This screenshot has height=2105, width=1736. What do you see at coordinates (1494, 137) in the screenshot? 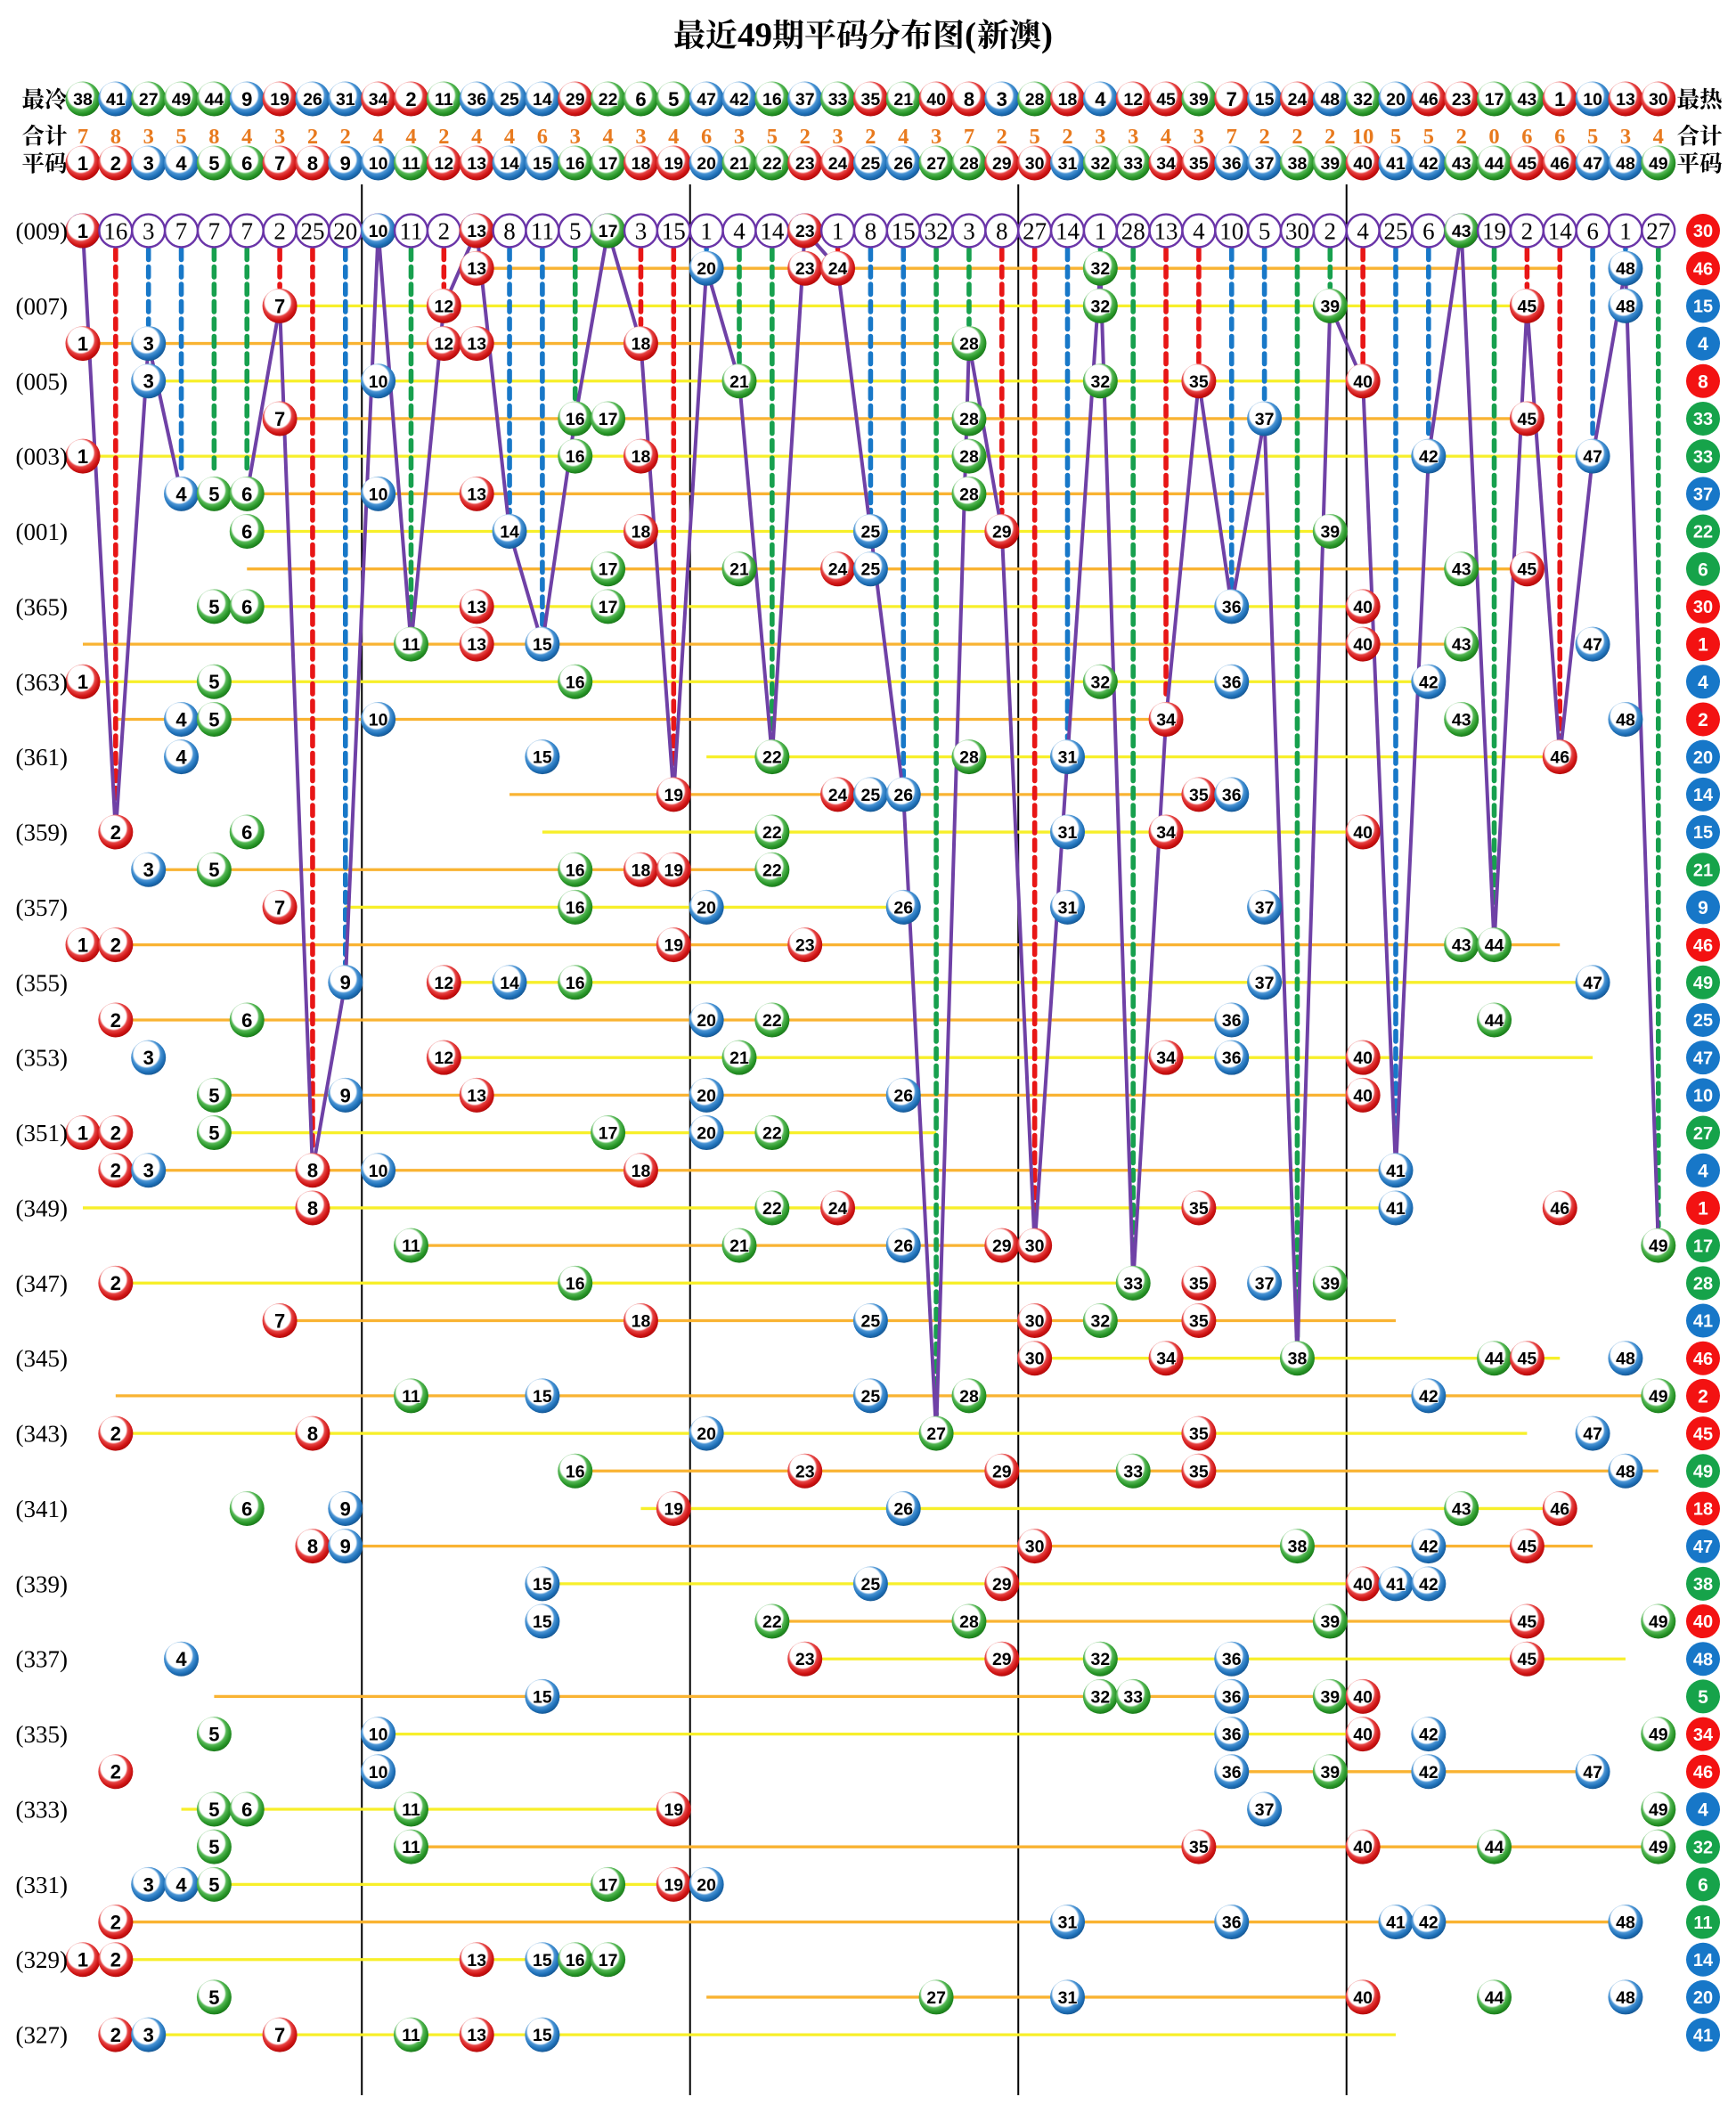
I see `svg-text: 0` at bounding box center [1494, 137].